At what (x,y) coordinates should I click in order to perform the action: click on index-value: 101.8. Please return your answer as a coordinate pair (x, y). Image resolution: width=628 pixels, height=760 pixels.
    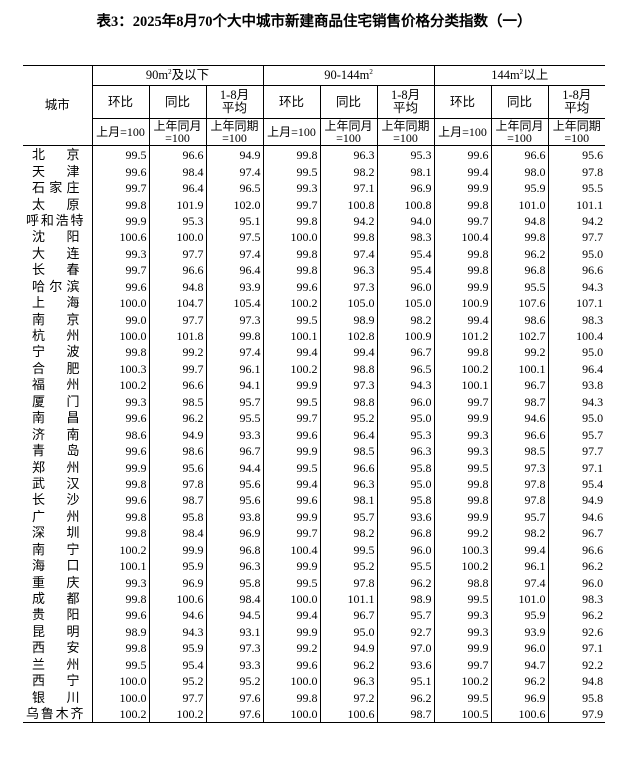
    Looking at the image, I should click on (177, 336).